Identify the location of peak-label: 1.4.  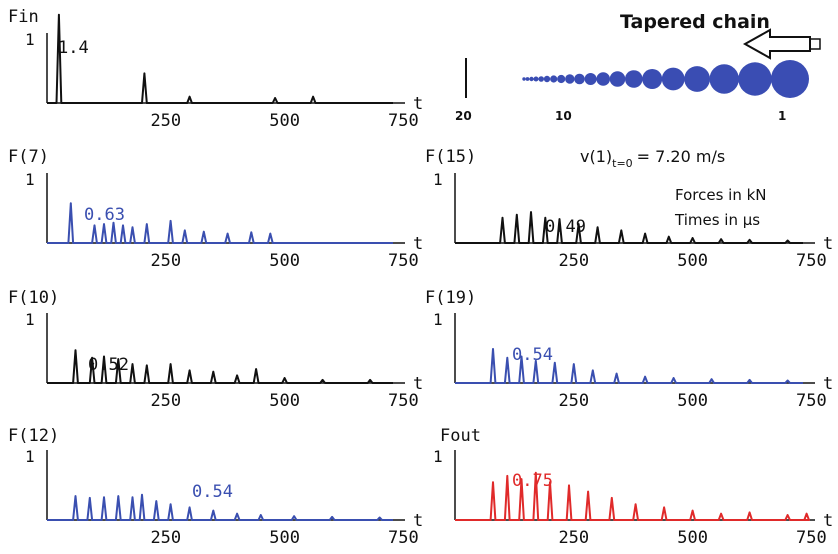
(73, 48).